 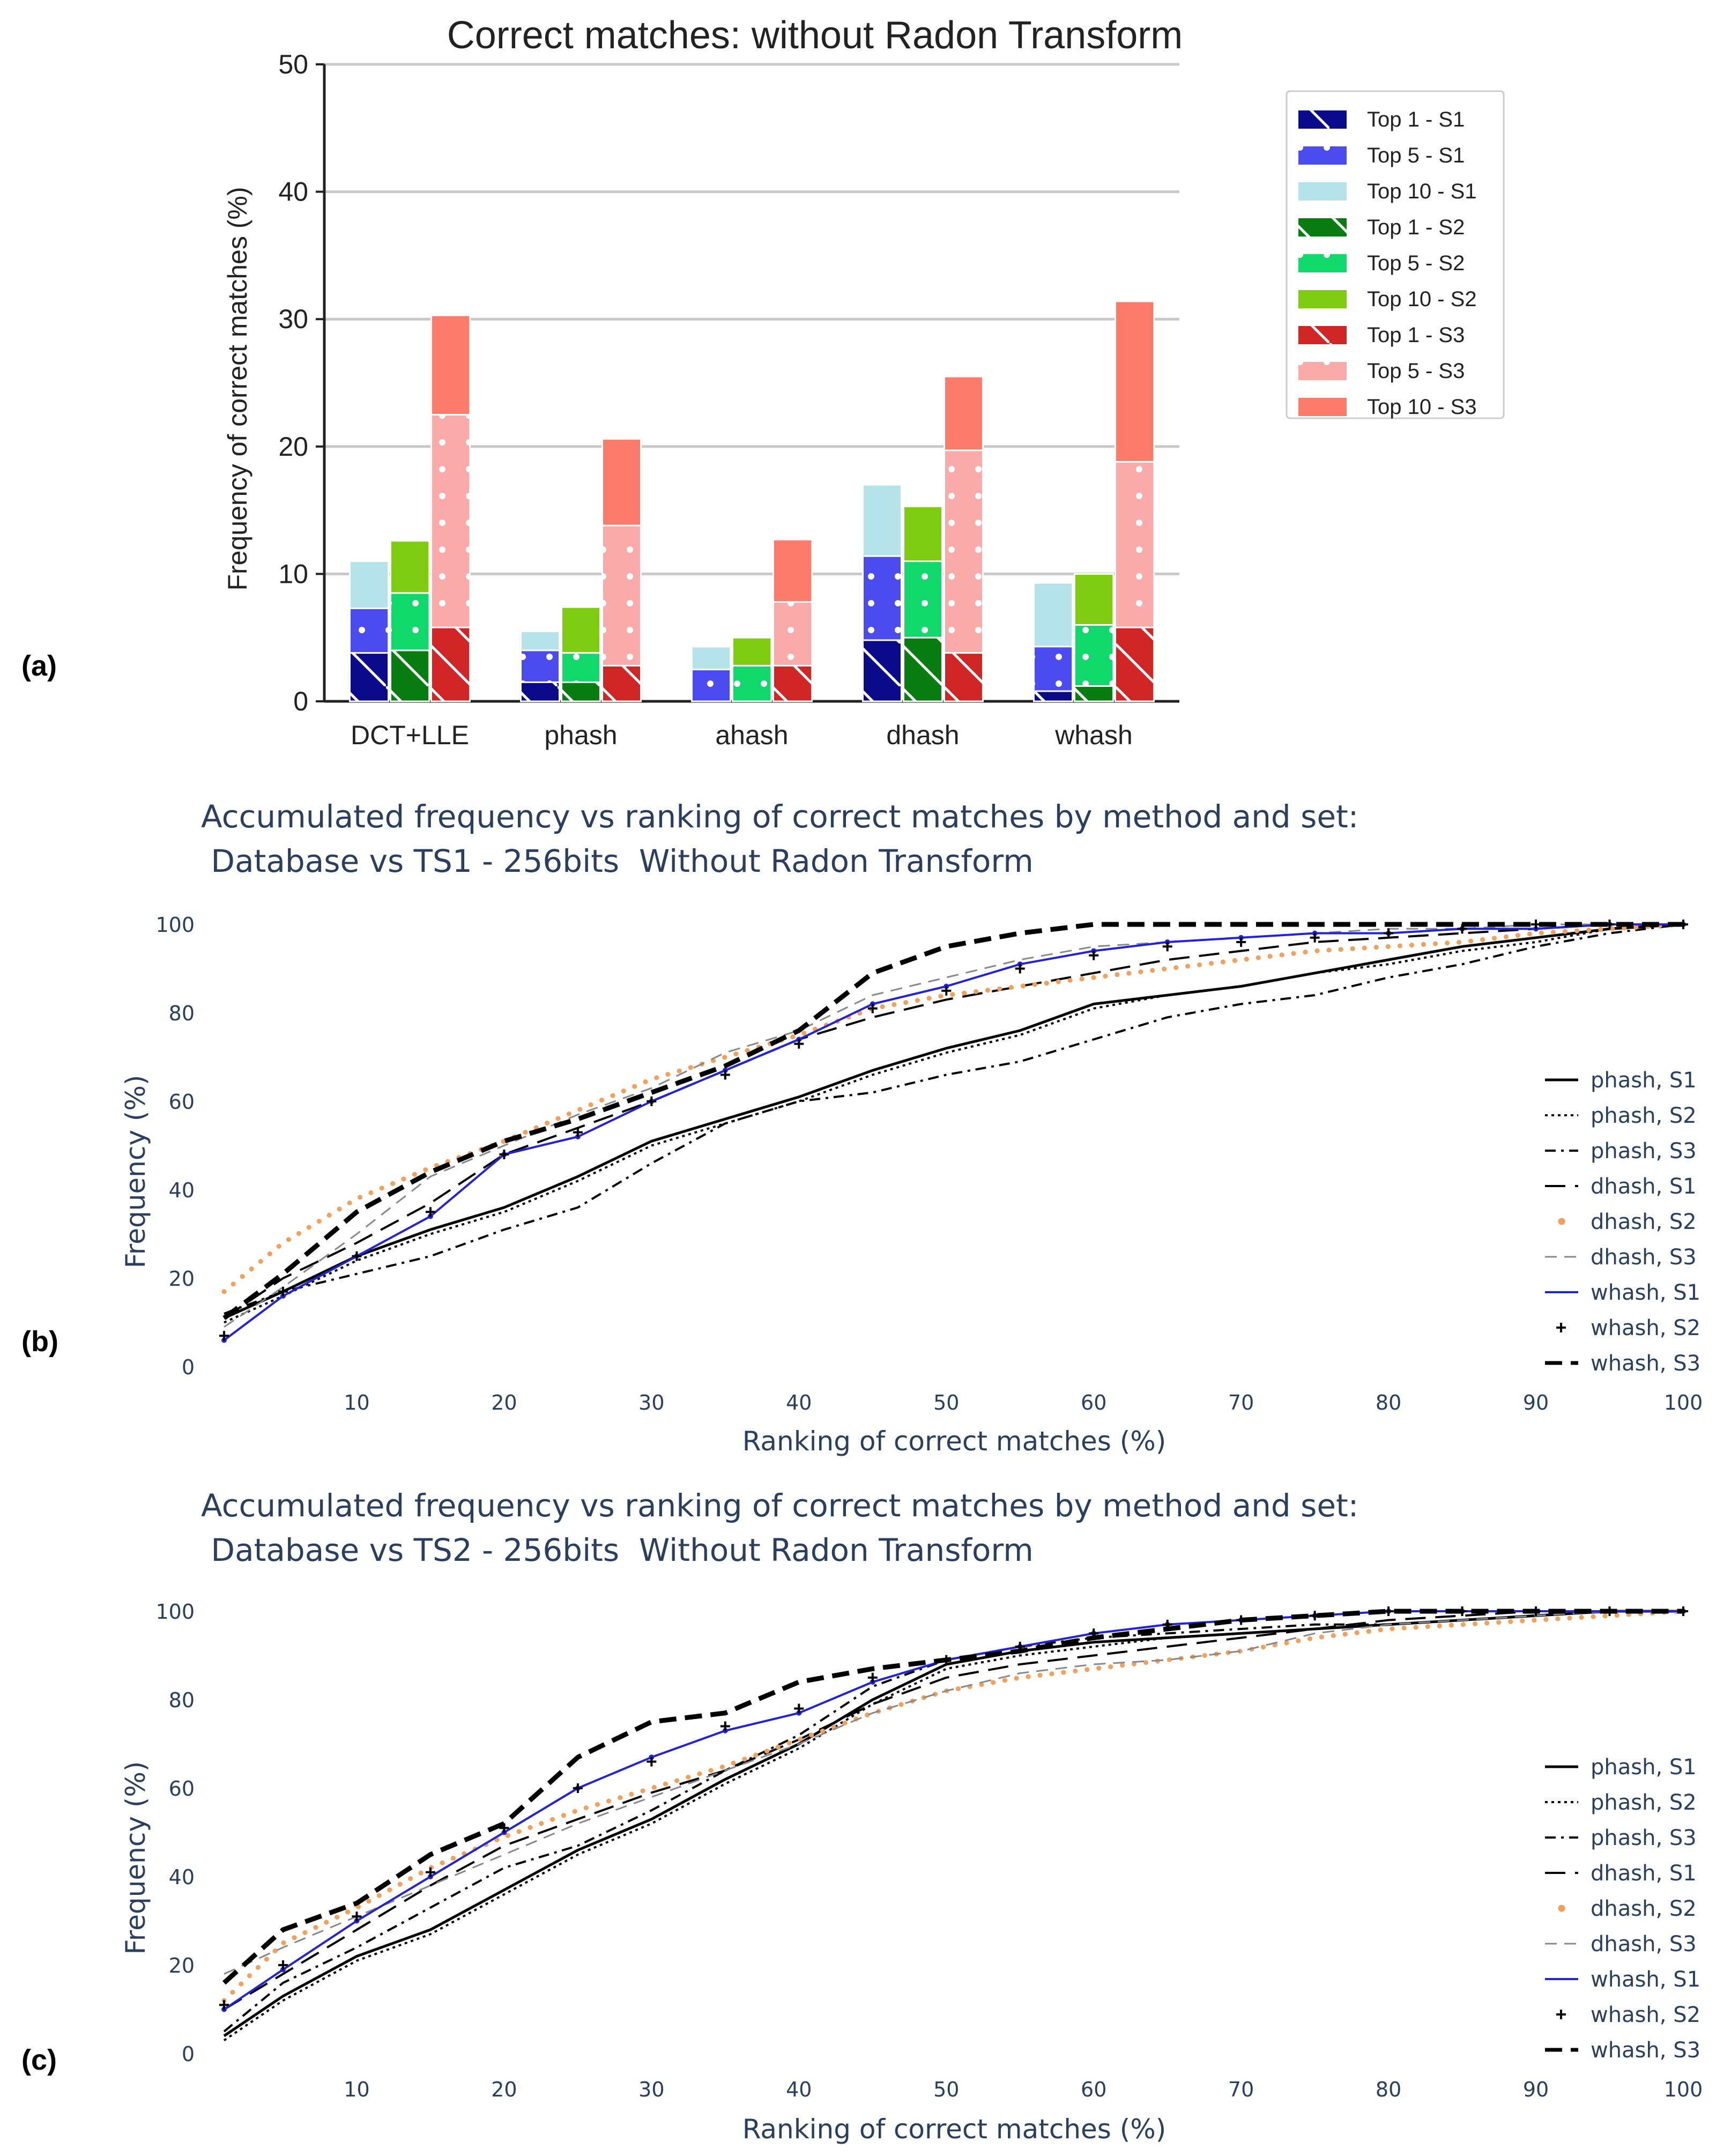 I want to click on legend-b-whash-s1-label: whash, S1, so click(x=1646, y=1292).